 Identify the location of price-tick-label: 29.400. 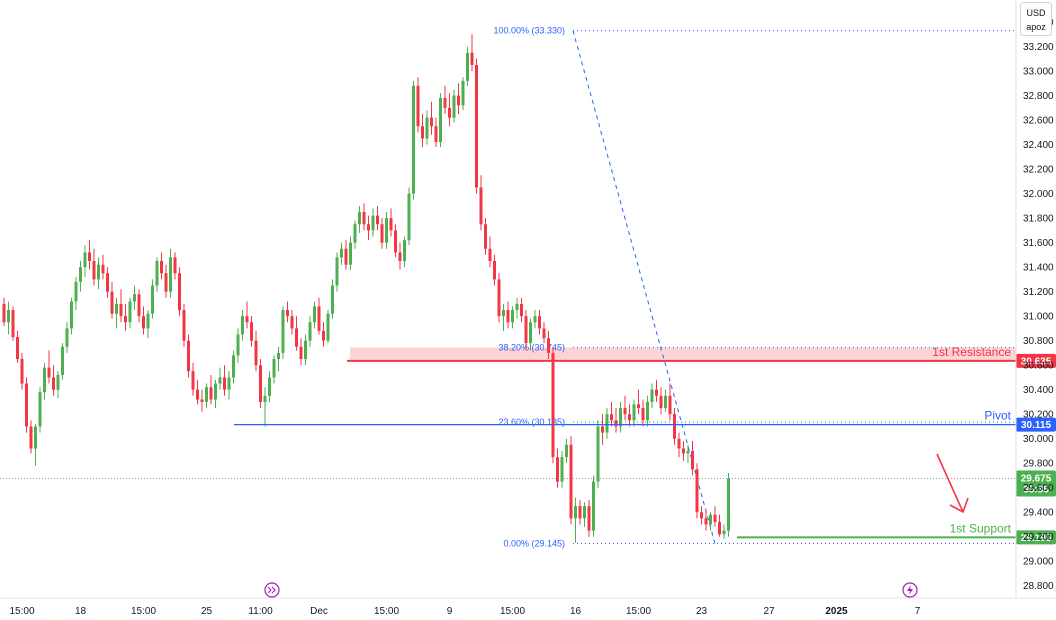
(1038, 513).